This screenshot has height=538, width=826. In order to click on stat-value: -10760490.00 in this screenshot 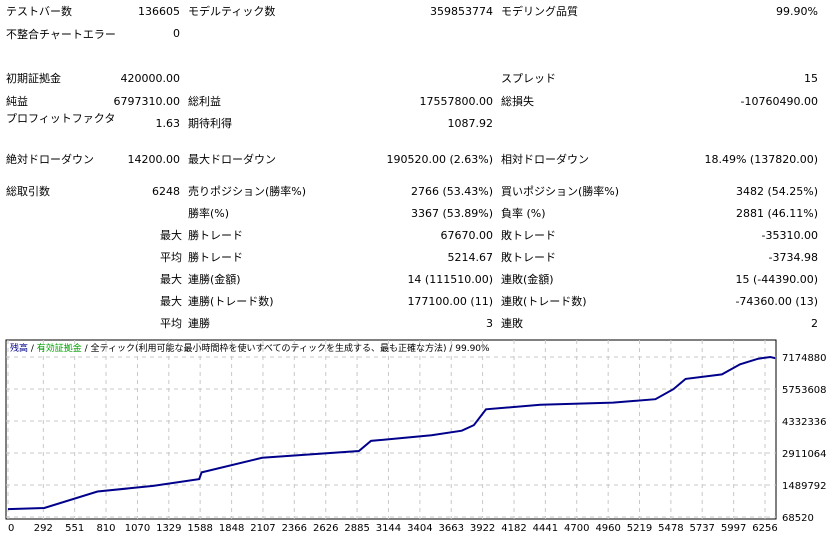, I will do `click(779, 101)`.